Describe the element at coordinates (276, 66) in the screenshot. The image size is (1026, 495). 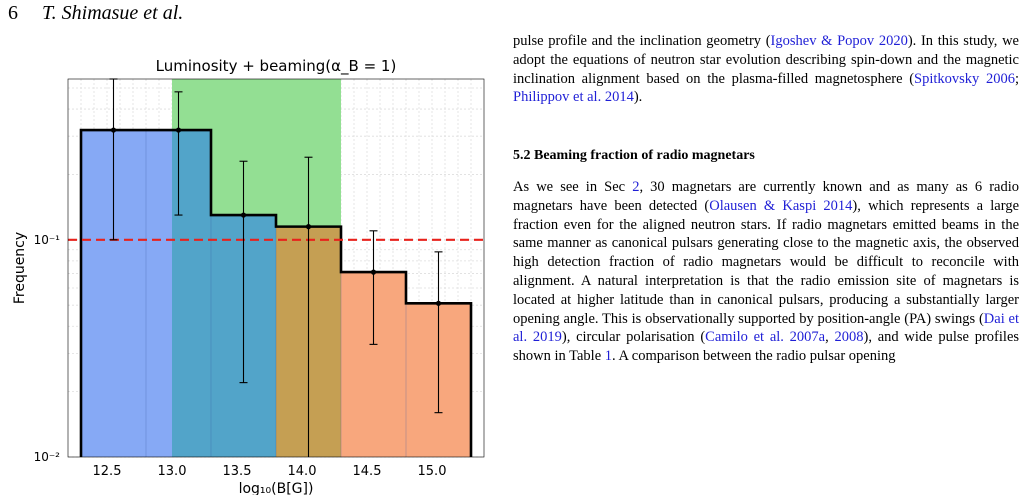
I see `chart-title: Luminosity + beaming(α_B = 1)` at that location.